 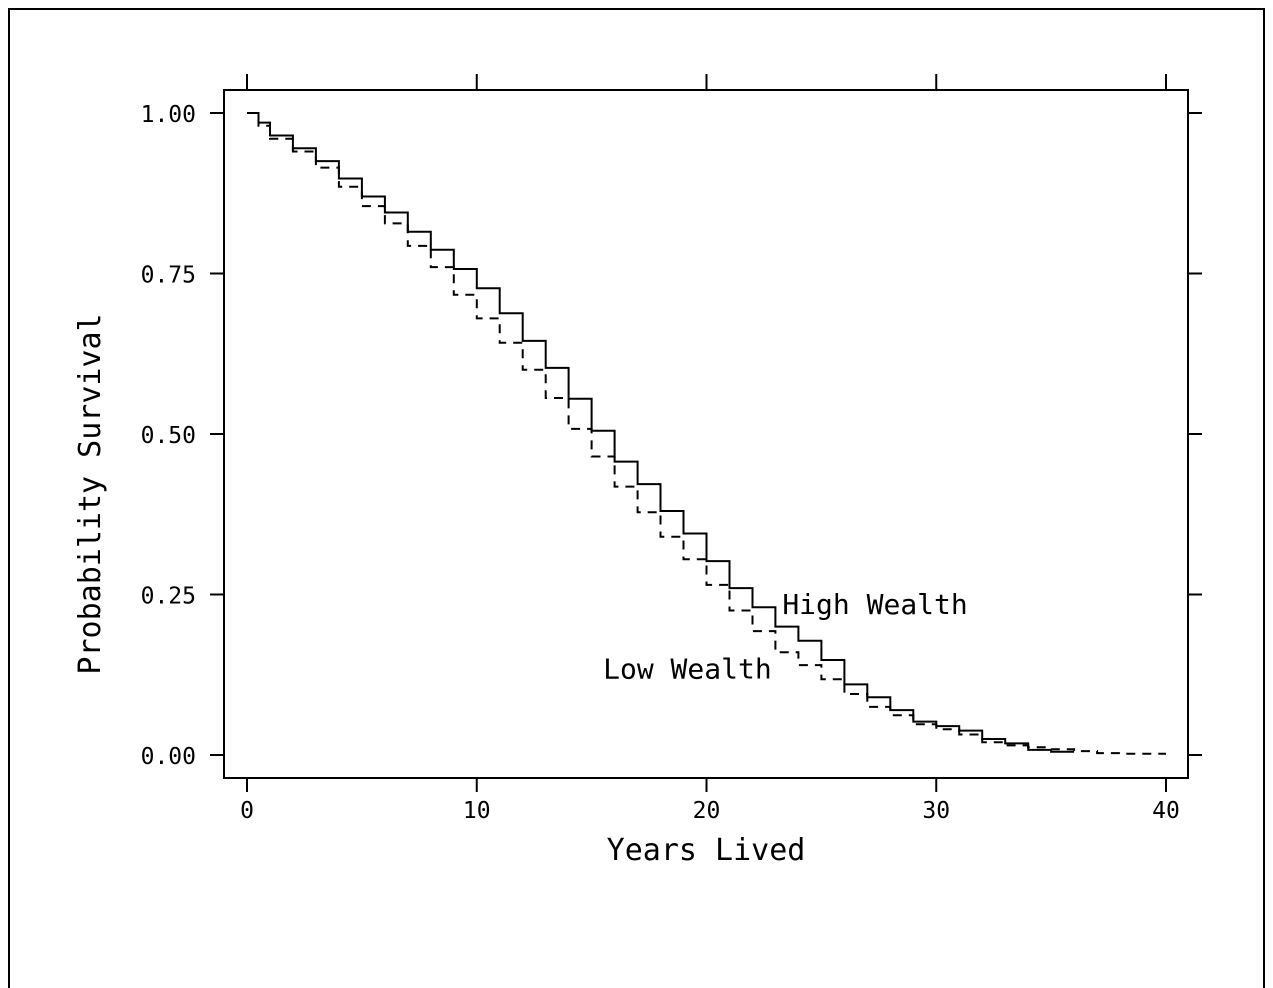 I want to click on x-tick-label: 20, so click(x=707, y=811).